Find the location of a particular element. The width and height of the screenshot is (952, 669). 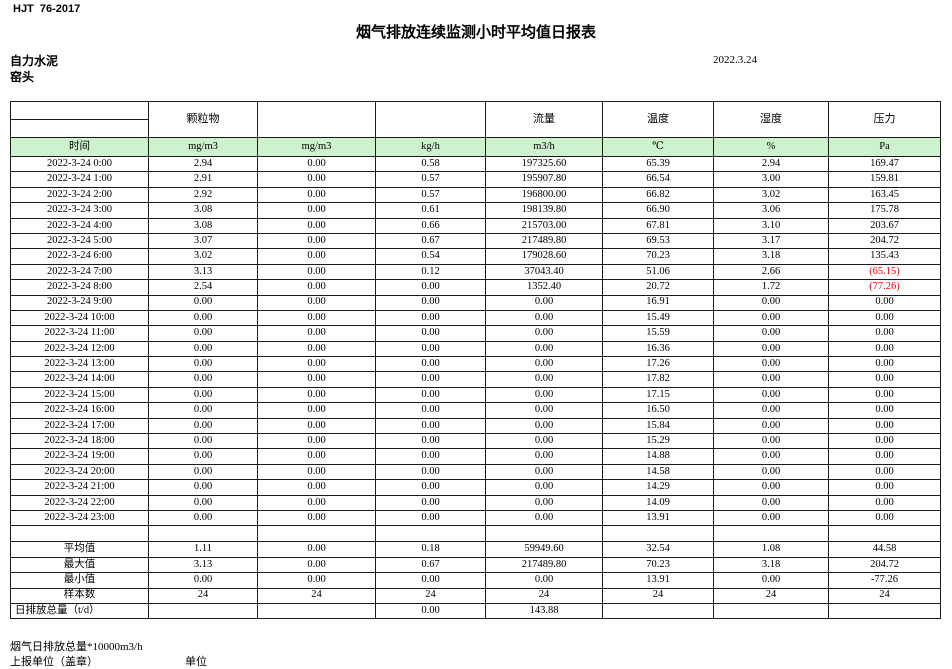

spacer-row is located at coordinates (475, 534).